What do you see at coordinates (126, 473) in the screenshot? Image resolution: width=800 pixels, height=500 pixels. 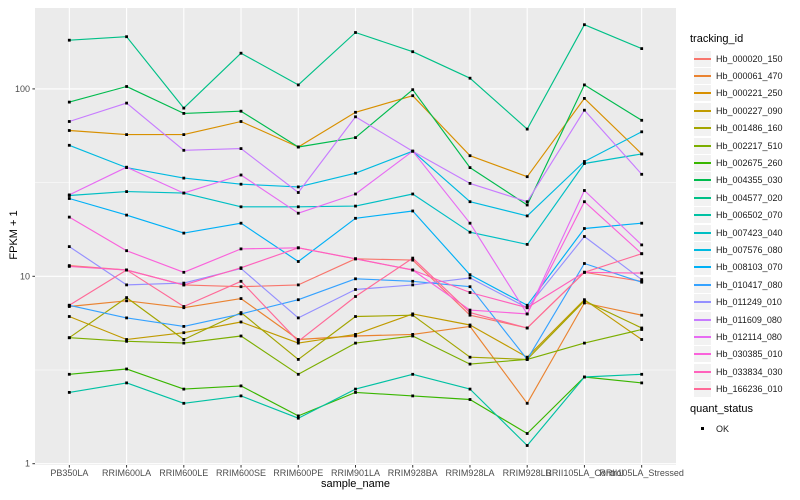 I see `x-tick-label: RRIM600LA` at bounding box center [126, 473].